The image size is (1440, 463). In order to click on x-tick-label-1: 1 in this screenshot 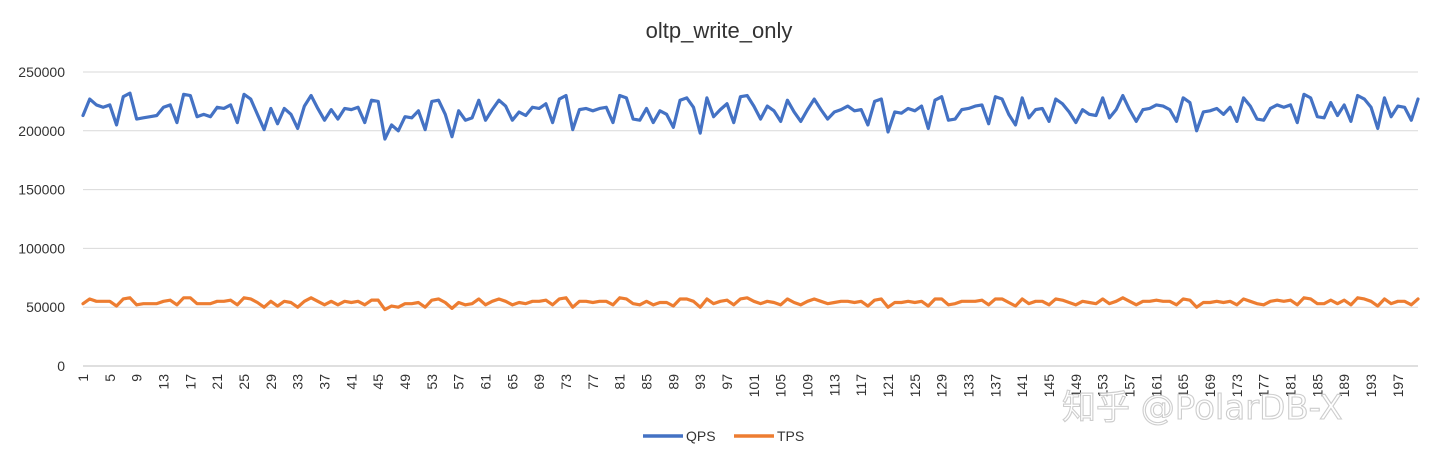, I will do `click(83, 378)`.